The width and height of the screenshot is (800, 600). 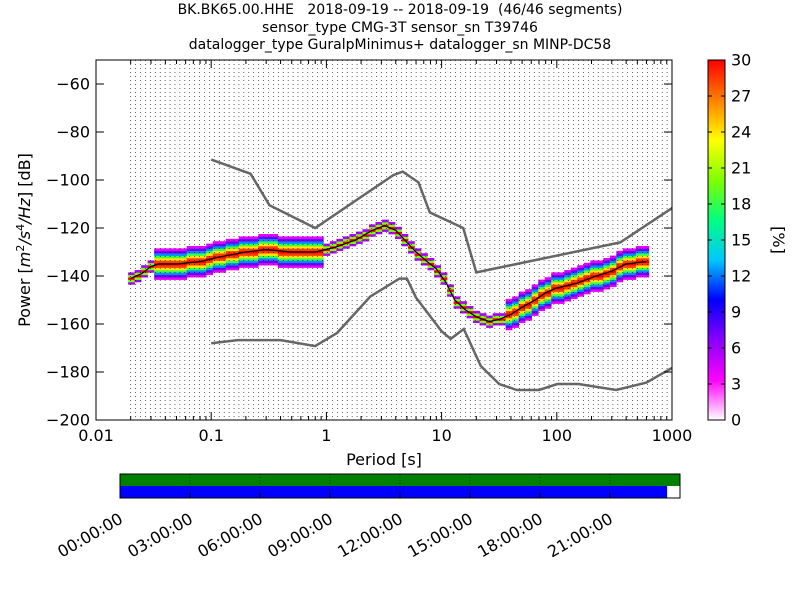 What do you see at coordinates (729, 240) in the screenshot?
I see `colorbar: 0 3 6 9 12 15 18 21 24 27 30` at bounding box center [729, 240].